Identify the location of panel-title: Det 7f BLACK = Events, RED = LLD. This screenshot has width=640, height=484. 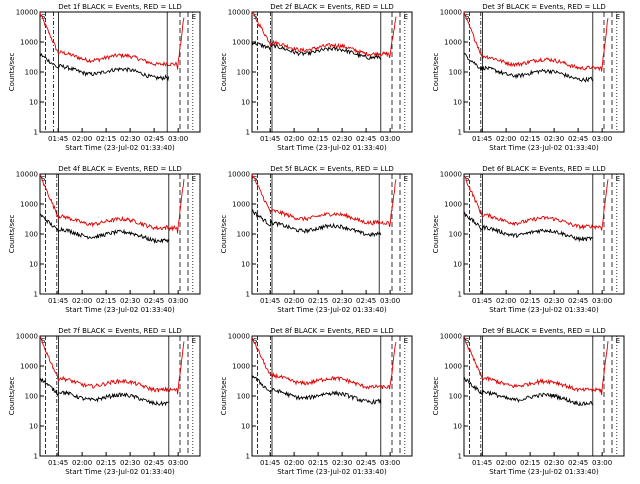
(119, 331).